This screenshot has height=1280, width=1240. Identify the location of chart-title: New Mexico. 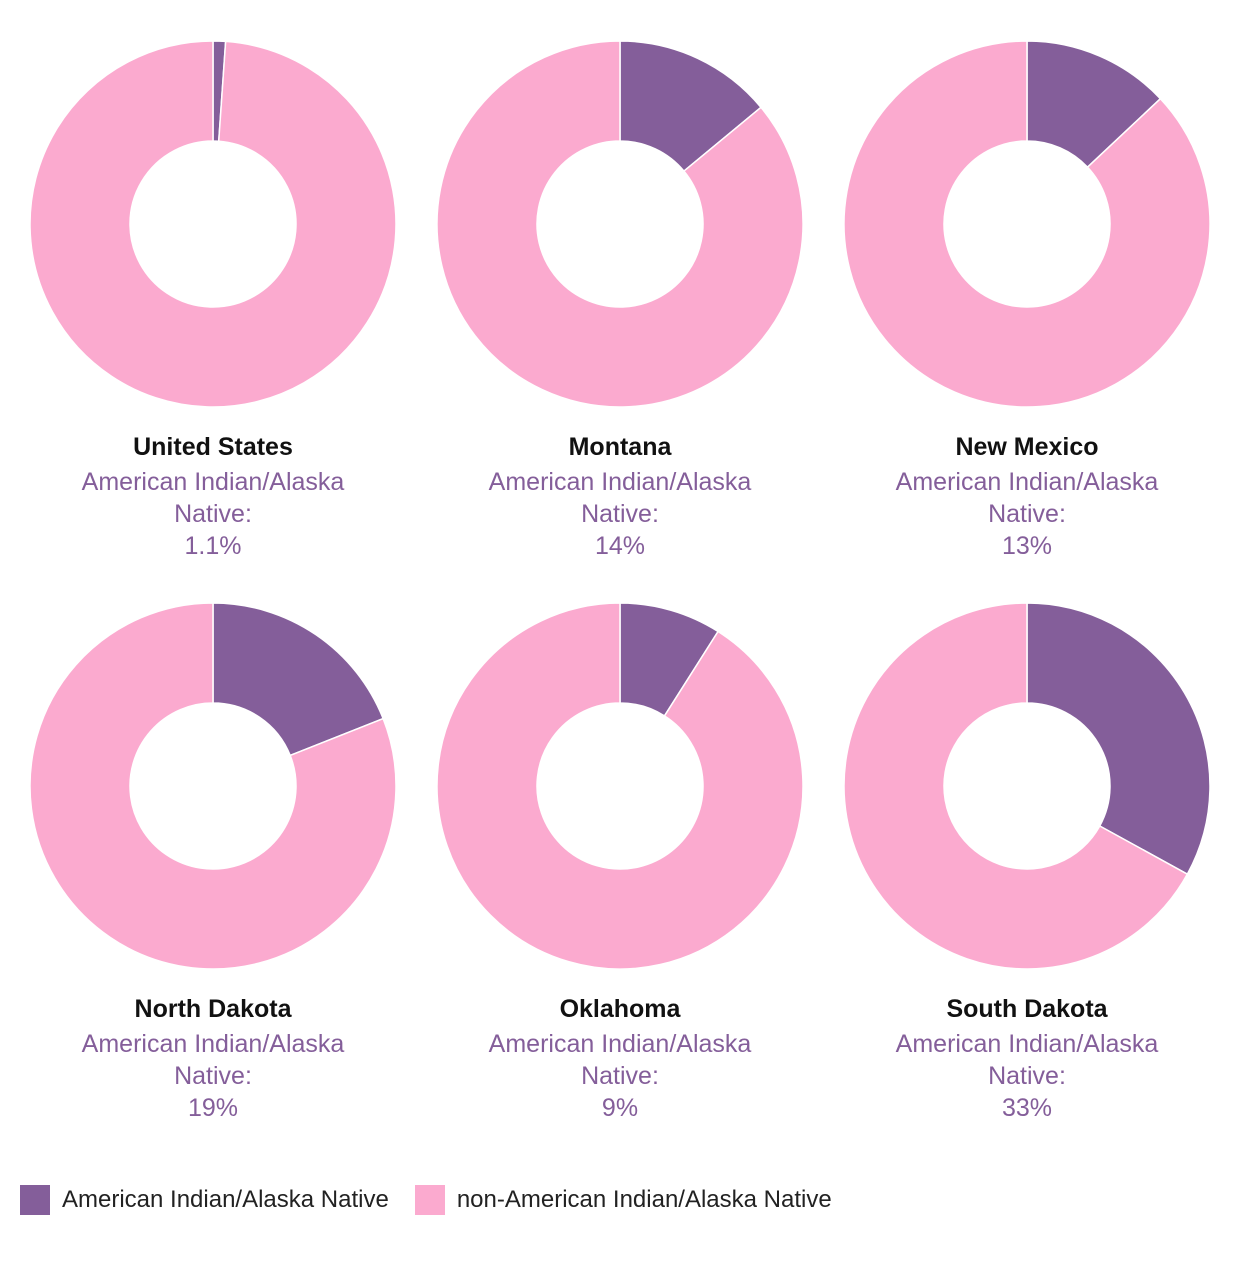
(1027, 447).